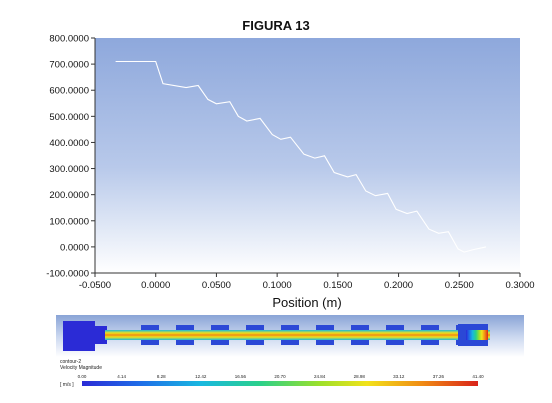 This screenshot has width=552, height=403. Describe the element at coordinates (69, 169) in the screenshot. I see `y-tick-label: 300.0000` at that location.